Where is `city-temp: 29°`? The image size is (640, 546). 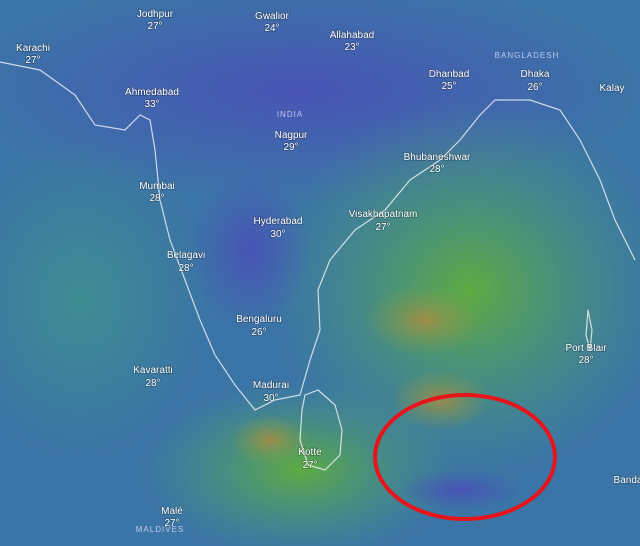 city-temp: 29° is located at coordinates (290, 147).